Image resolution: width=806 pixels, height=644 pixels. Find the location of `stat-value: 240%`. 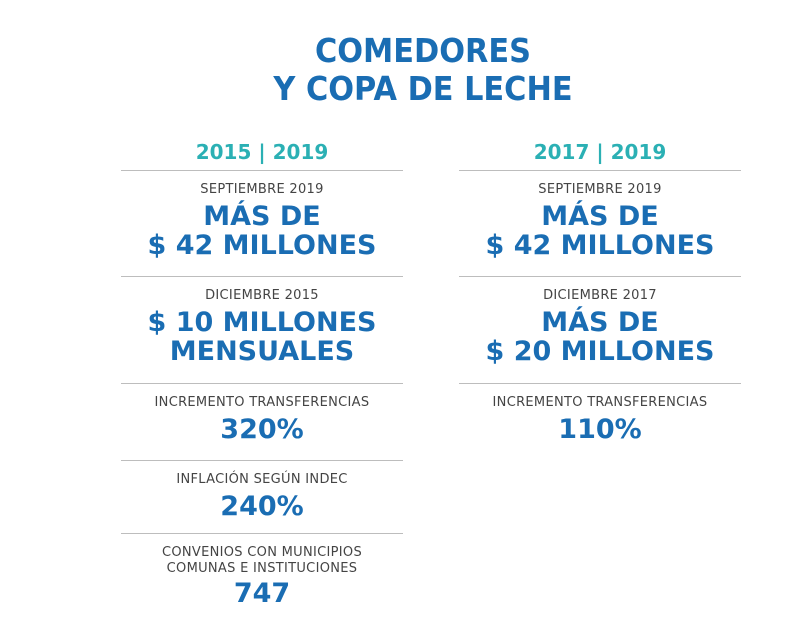

stat-value: 240% is located at coordinates (262, 506).